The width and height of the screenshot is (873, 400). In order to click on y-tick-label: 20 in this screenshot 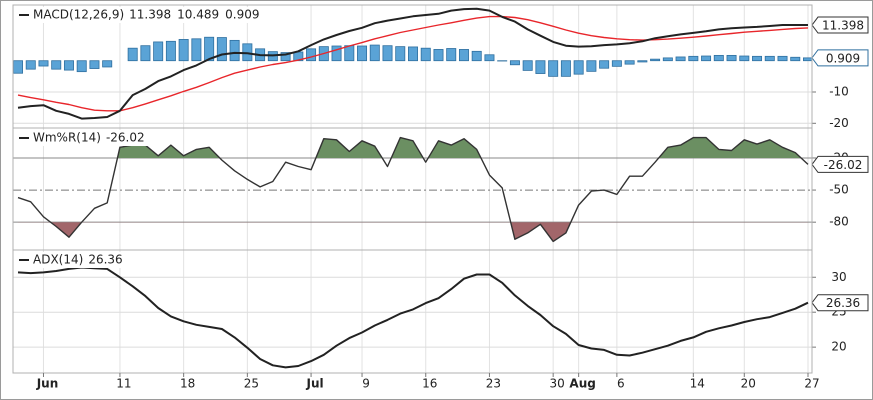, I will do `click(838, 347)`.